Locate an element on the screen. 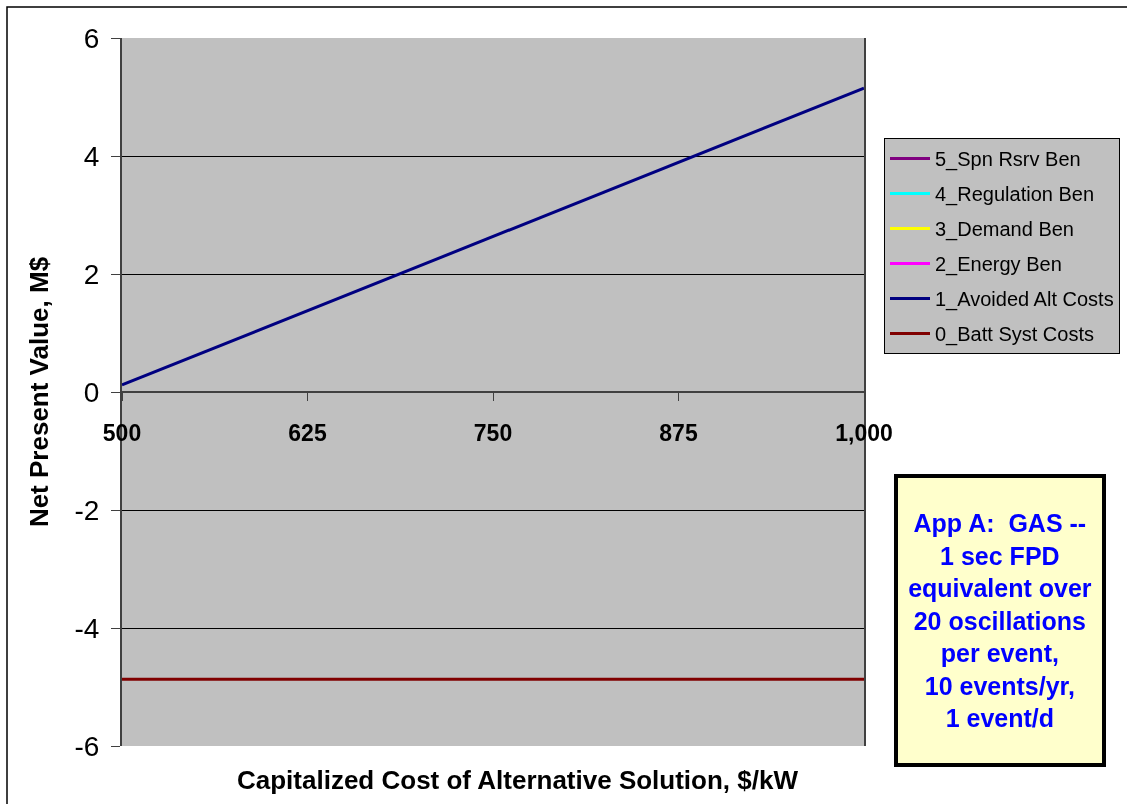  y-tick-label: -6 is located at coordinates (87, 746).